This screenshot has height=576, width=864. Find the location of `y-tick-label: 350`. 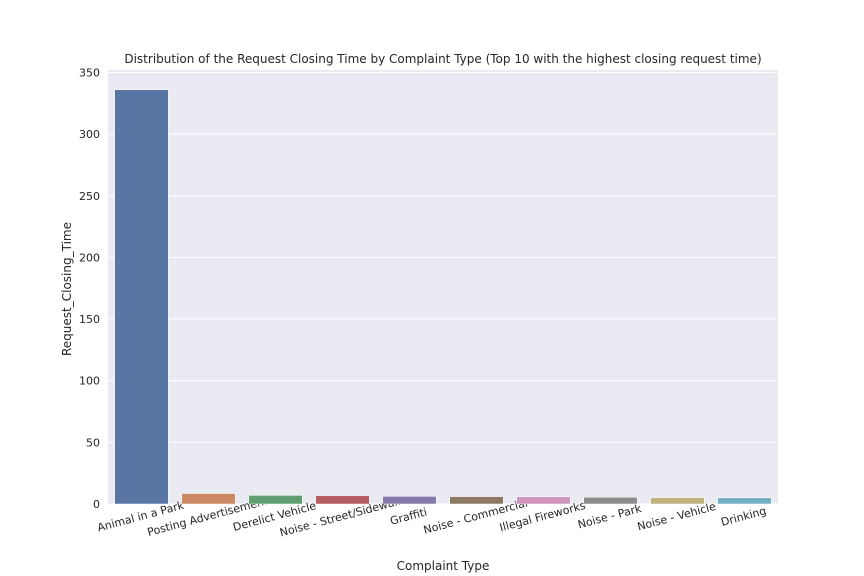

y-tick-label: 350 is located at coordinates (89, 72).